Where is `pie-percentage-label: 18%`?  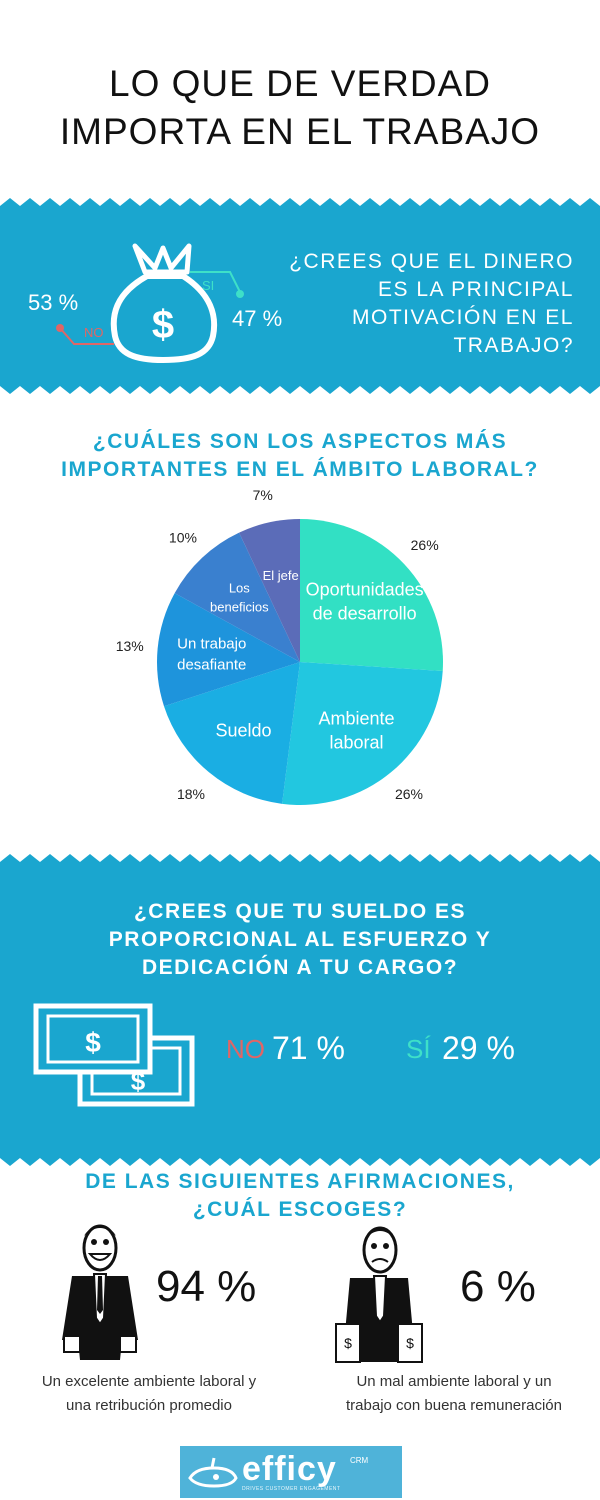 pie-percentage-label: 18% is located at coordinates (191, 794).